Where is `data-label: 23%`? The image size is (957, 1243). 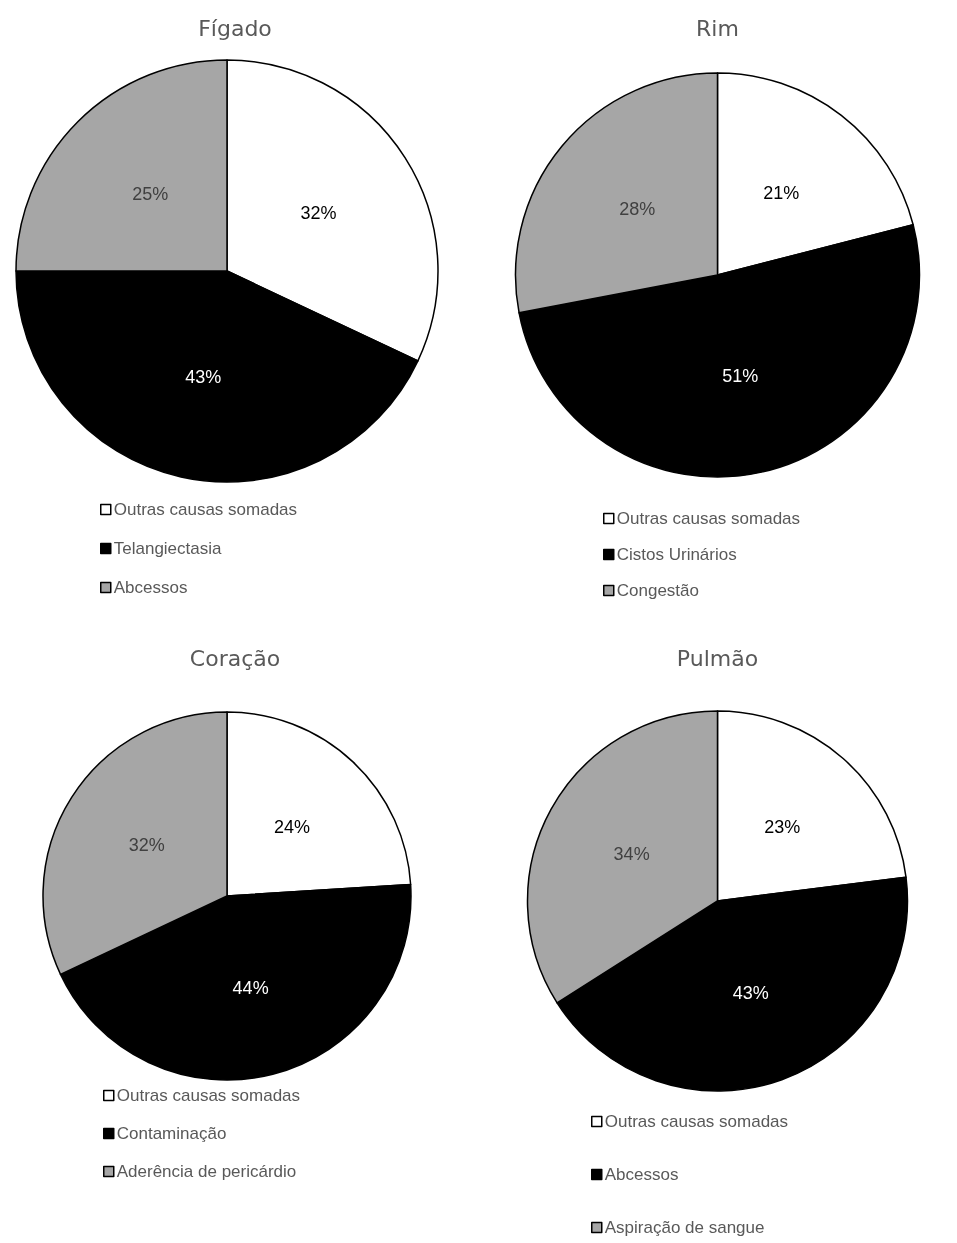 data-label: 23% is located at coordinates (782, 827).